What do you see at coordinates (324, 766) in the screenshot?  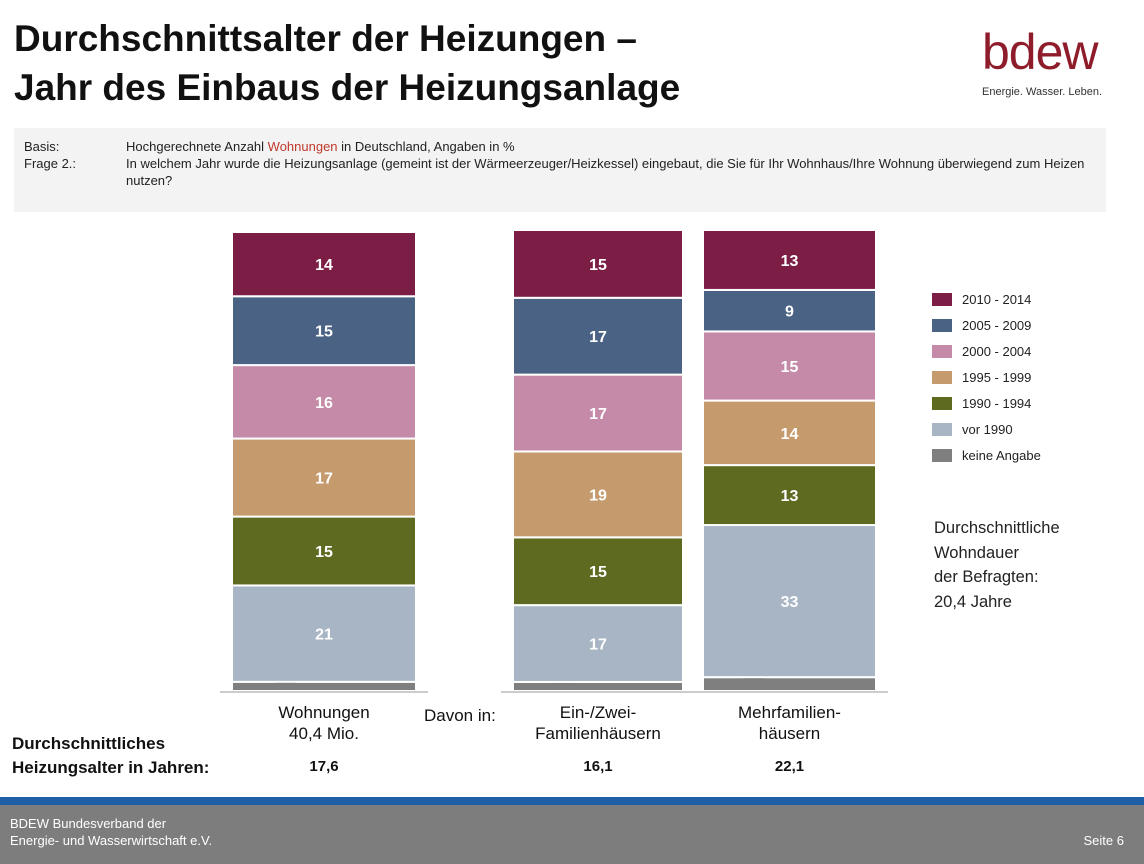 I see `average-age-wohnungen: 17,6` at bounding box center [324, 766].